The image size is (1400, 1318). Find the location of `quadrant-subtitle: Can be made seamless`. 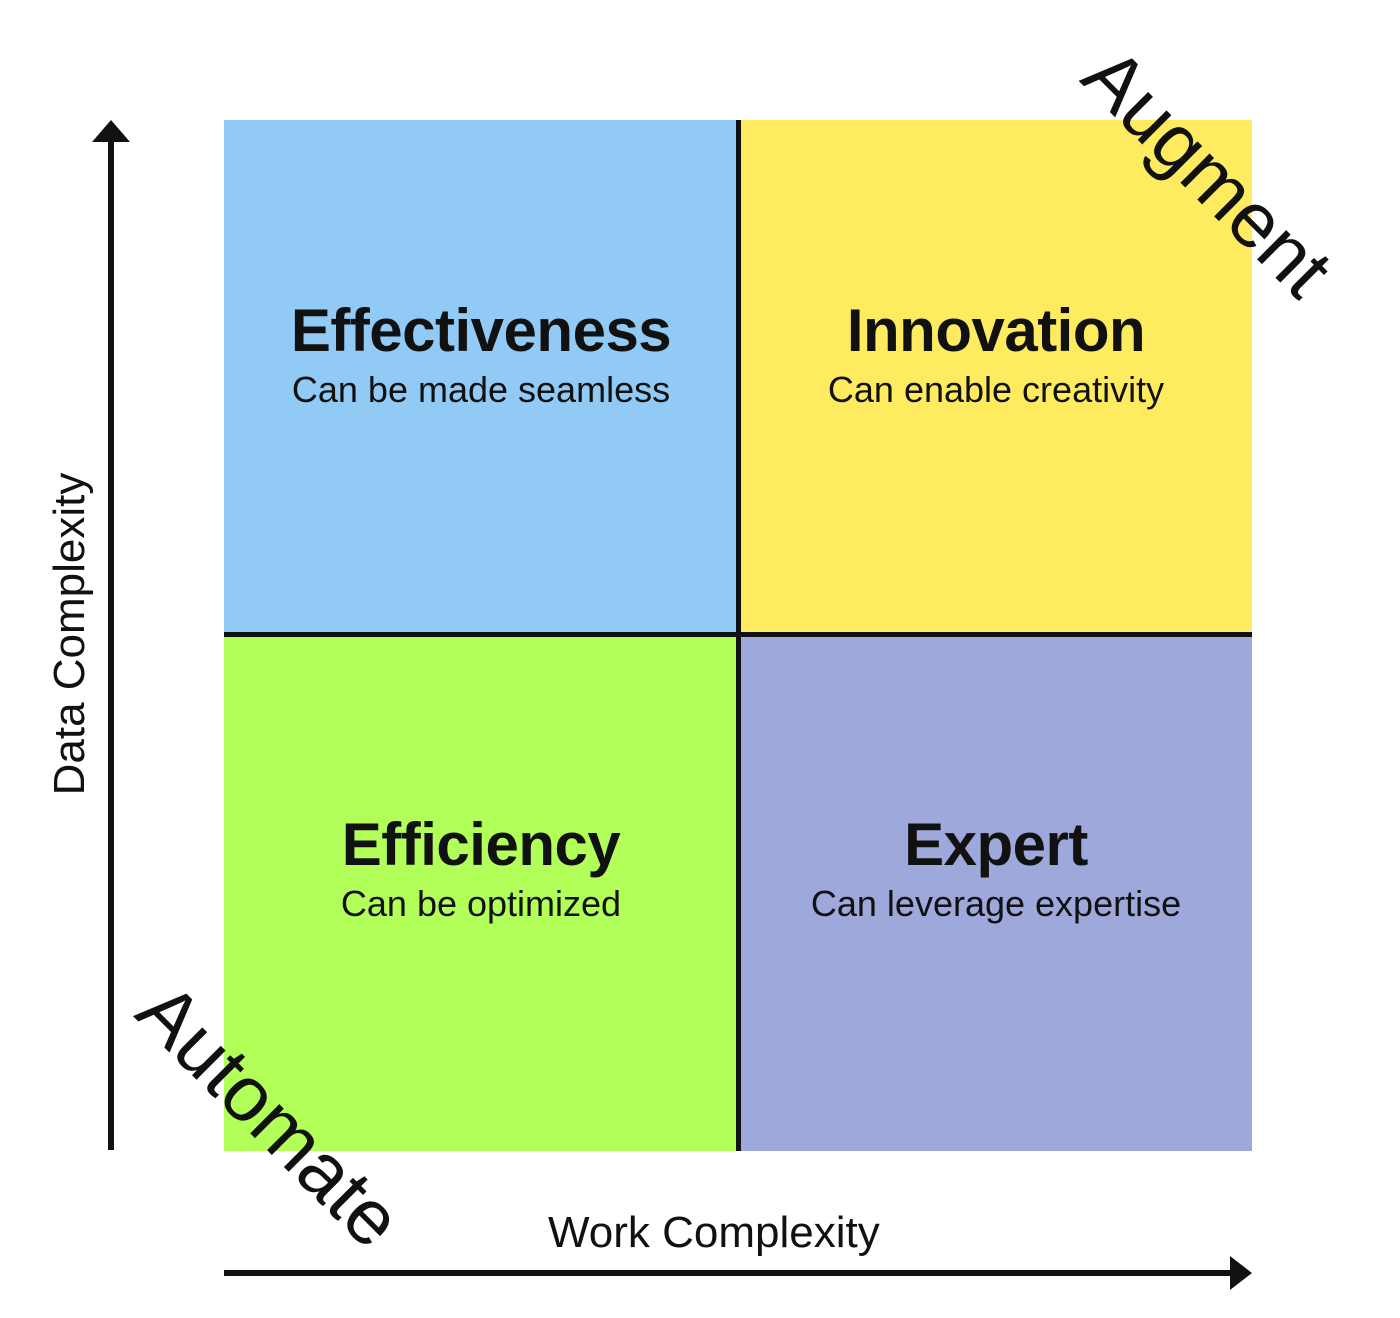

quadrant-subtitle: Can be made seamless is located at coordinates (481, 389).